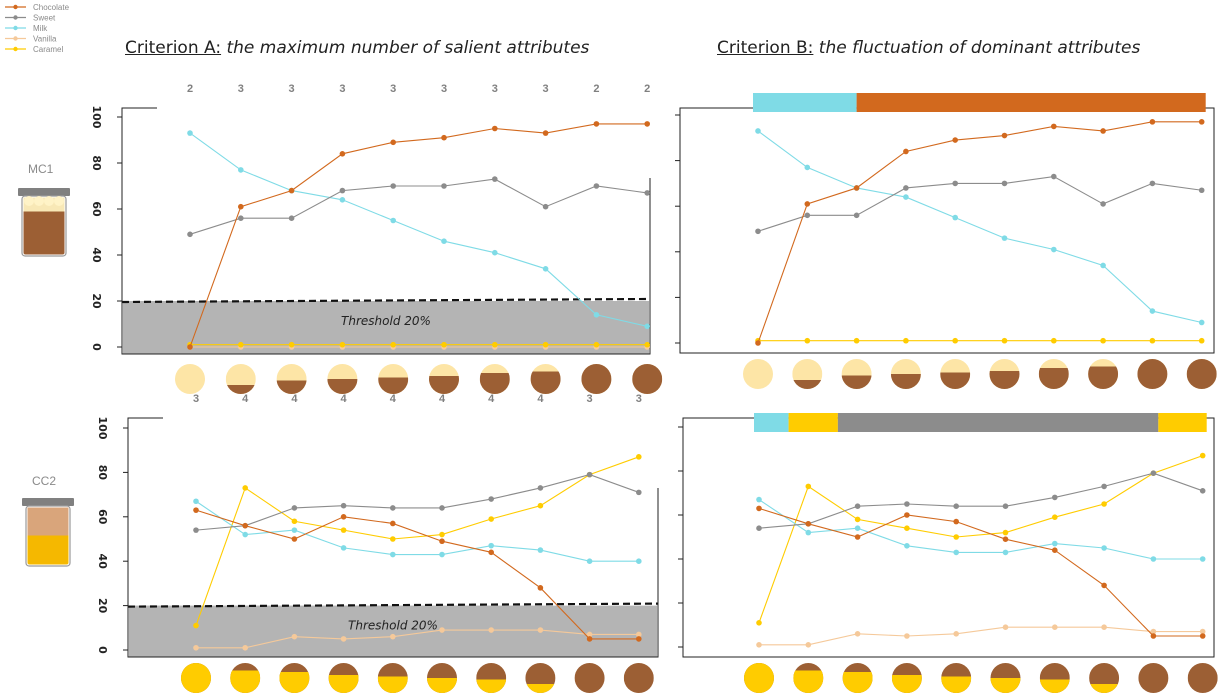  What do you see at coordinates (44, 222) in the screenshot?
I see `product-icon-mc1` at bounding box center [44, 222].